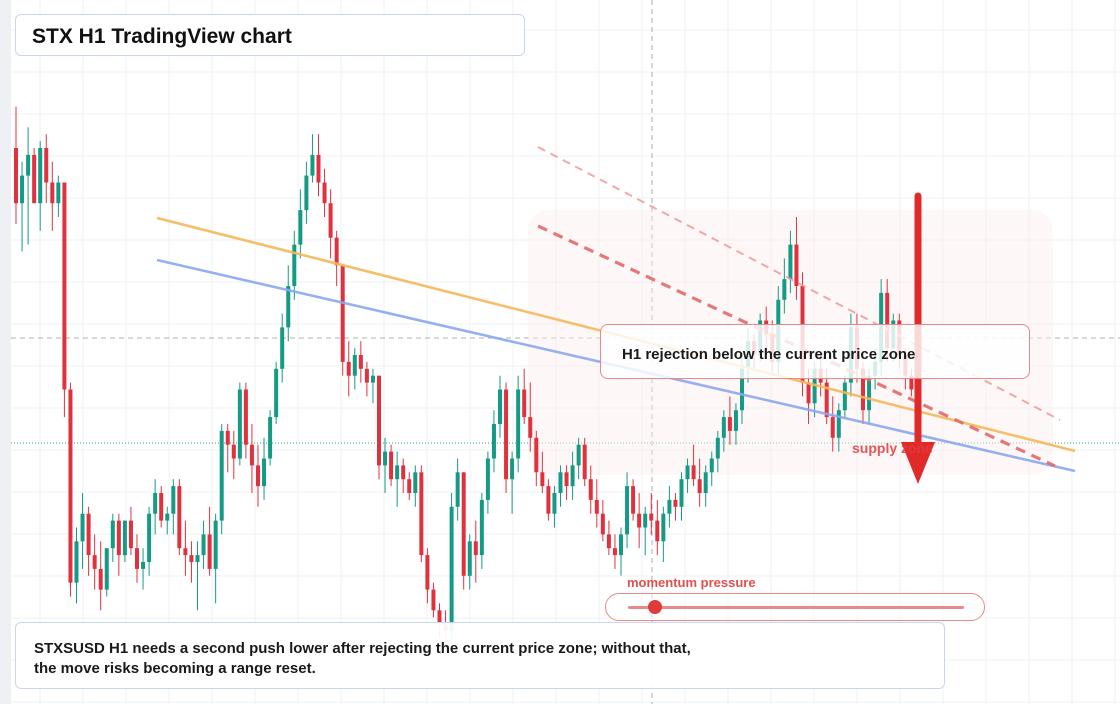  What do you see at coordinates (691, 582) in the screenshot?
I see `momentum-label: momentum pressure` at bounding box center [691, 582].